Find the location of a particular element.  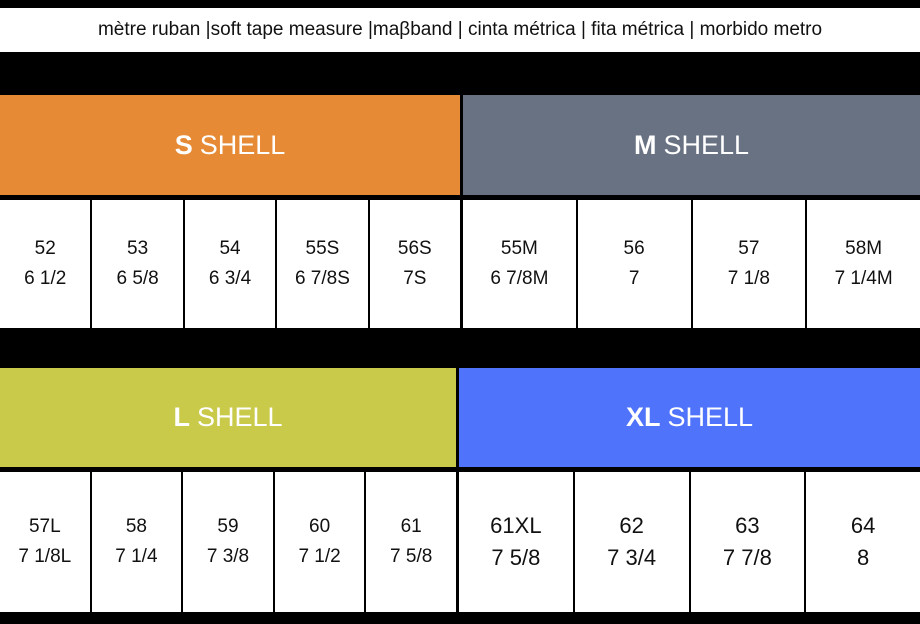

size-cell: 52 6 1/2 is located at coordinates (45, 264).